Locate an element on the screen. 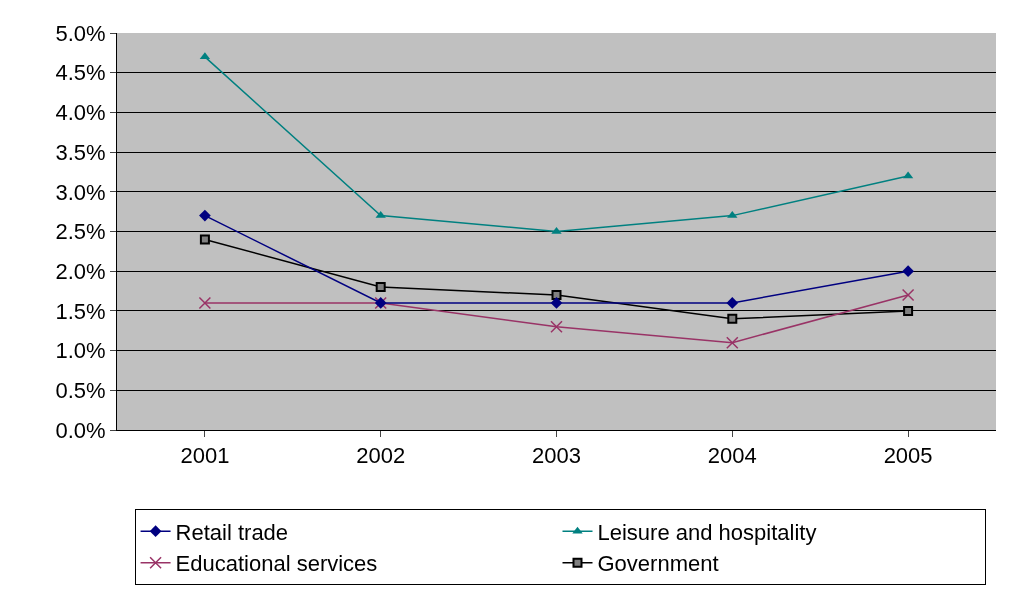 The height and width of the screenshot is (598, 1011). x-tick-label: 2004 is located at coordinates (732, 456).